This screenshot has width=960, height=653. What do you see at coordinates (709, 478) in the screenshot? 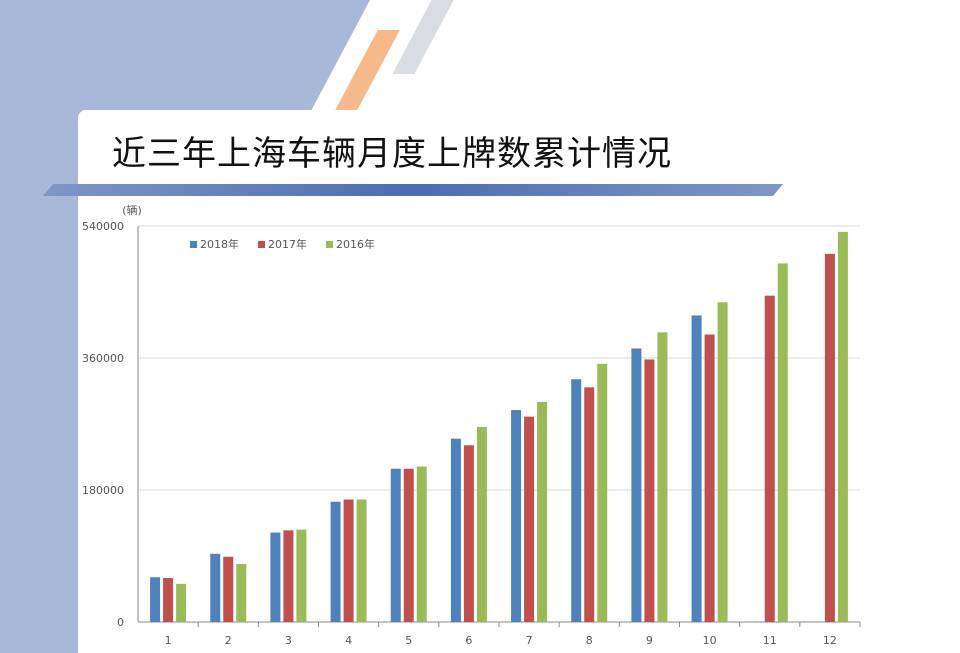
I see `bar-2017年-10` at bounding box center [709, 478].